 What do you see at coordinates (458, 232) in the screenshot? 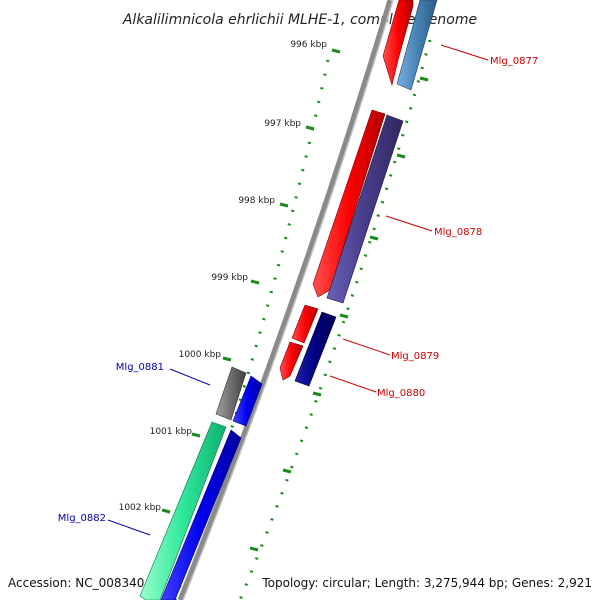
I see `gene-label-mlg-0878: Mlg_0878` at bounding box center [458, 232].